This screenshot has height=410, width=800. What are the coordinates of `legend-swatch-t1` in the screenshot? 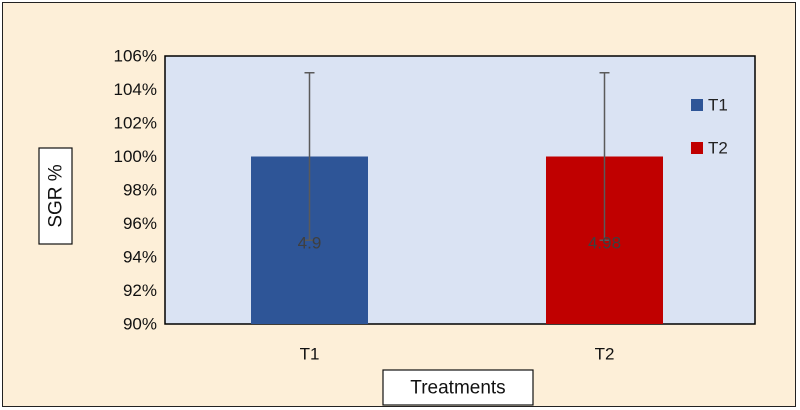 It's located at (697, 105).